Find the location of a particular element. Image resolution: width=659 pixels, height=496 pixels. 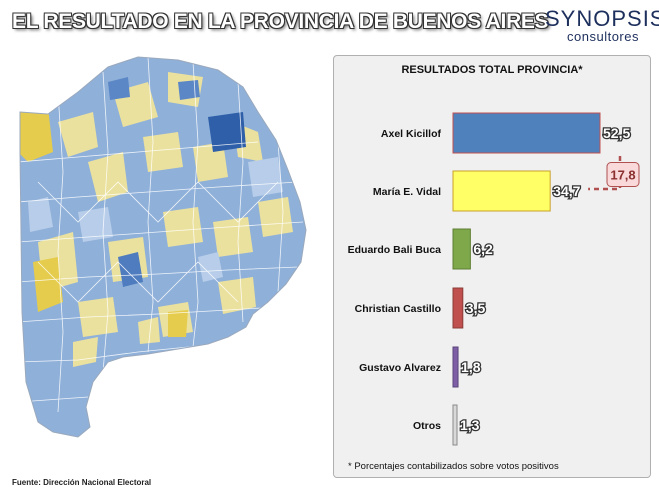

chart-title: RESULTADOS TOTAL PROVINCIA* is located at coordinates (492, 70).